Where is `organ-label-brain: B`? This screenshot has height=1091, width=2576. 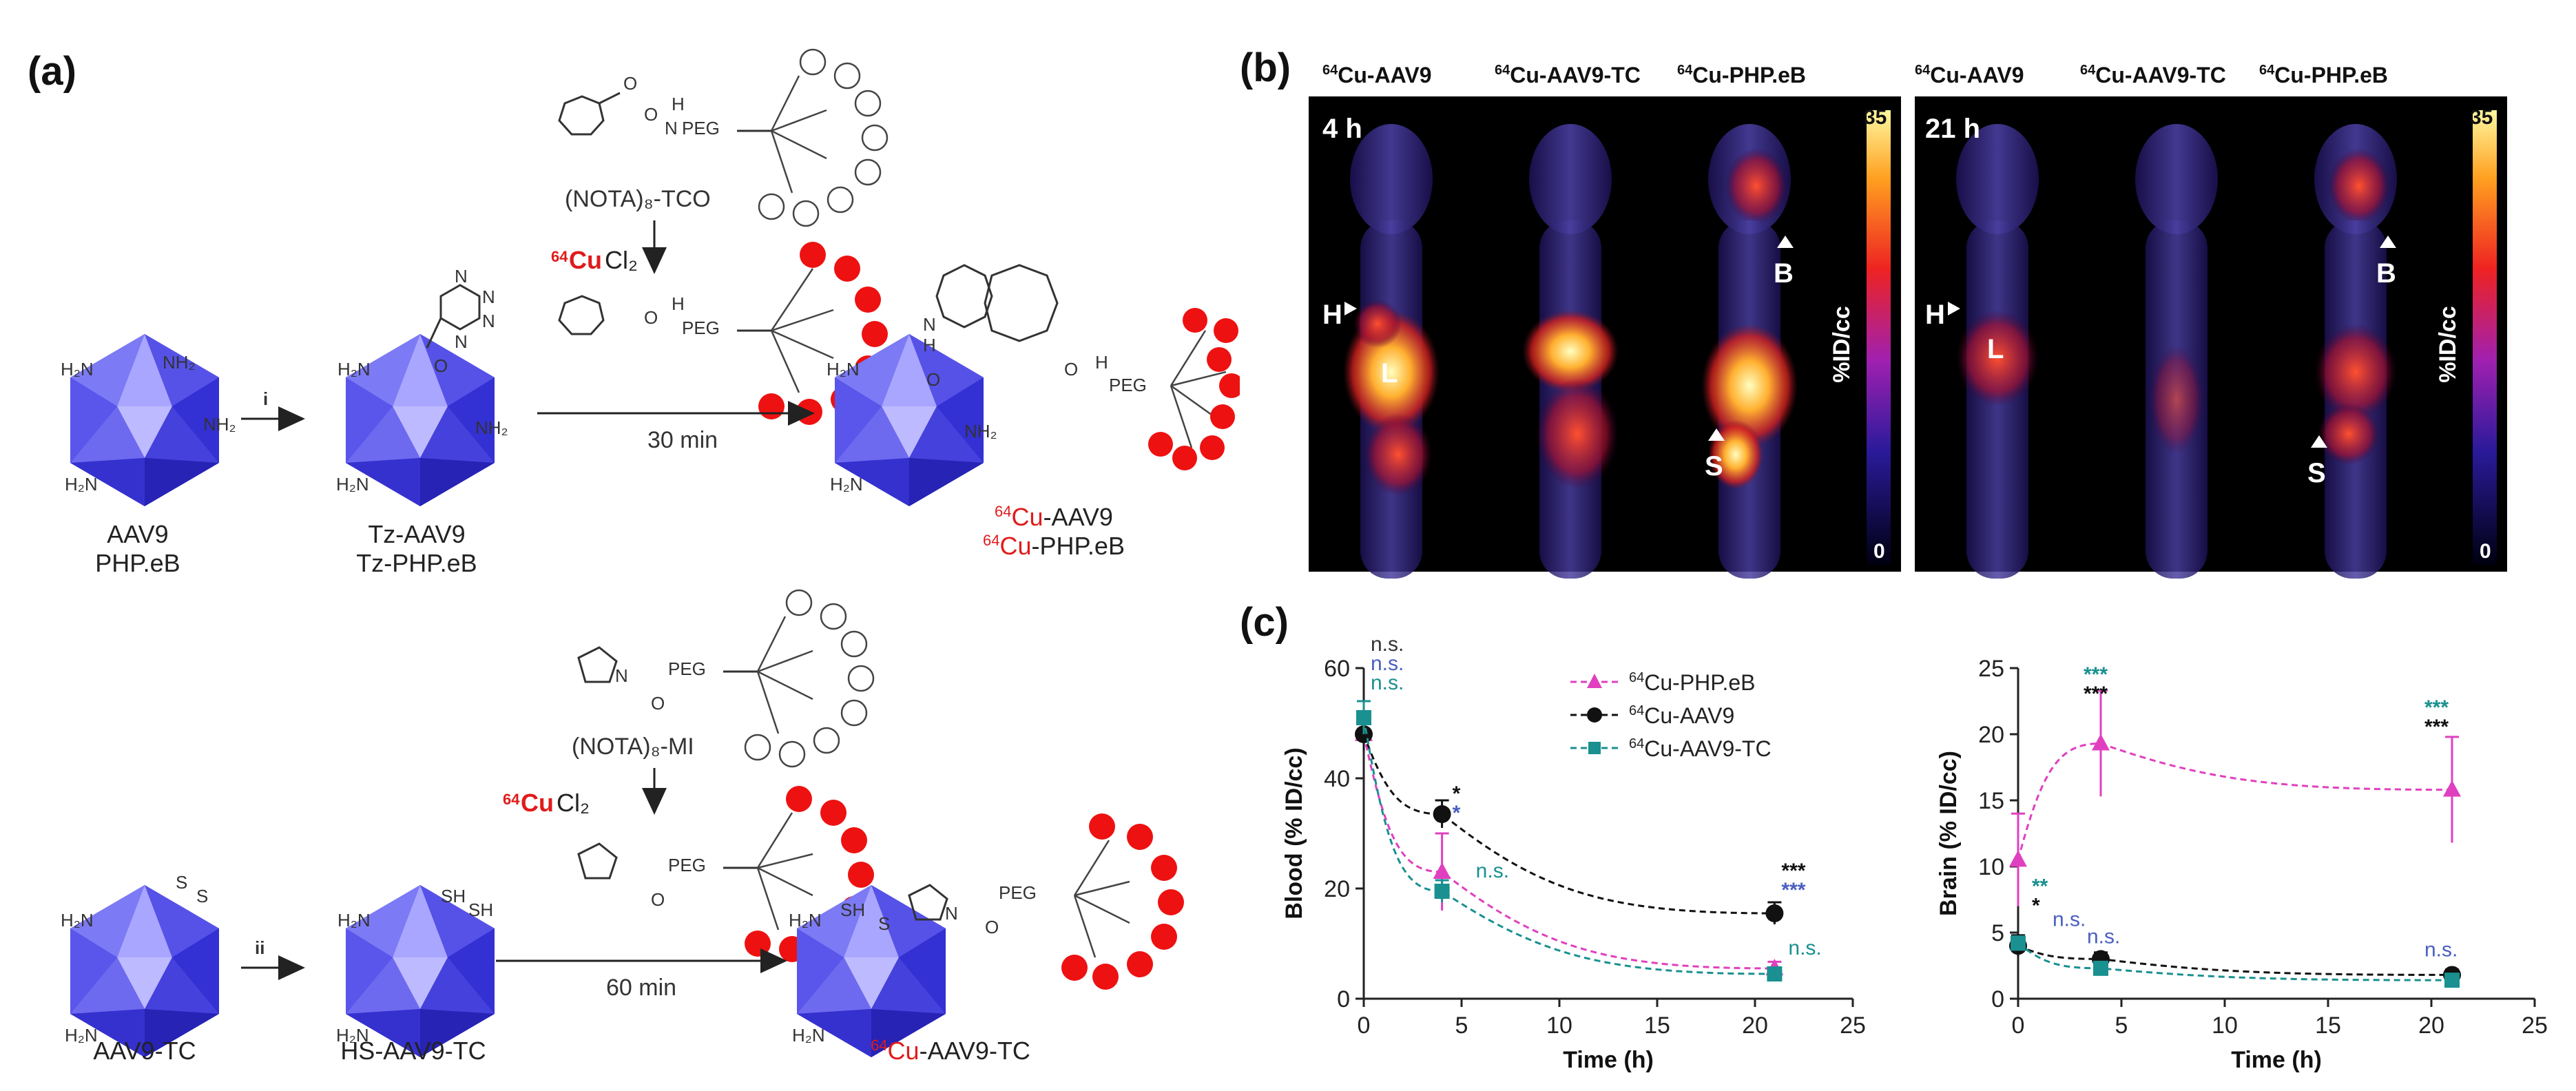
organ-label-brain: B is located at coordinates (1784, 274).